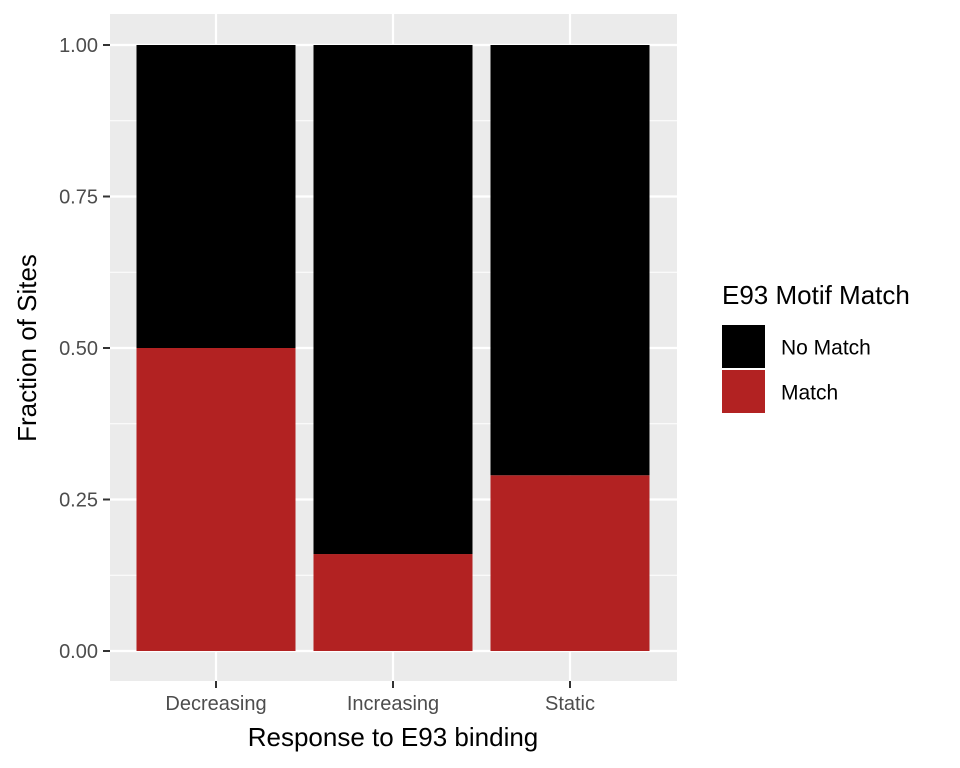 This screenshot has width=960, height=768. What do you see at coordinates (393, 602) in the screenshot?
I see `bar-increasing-match` at bounding box center [393, 602].